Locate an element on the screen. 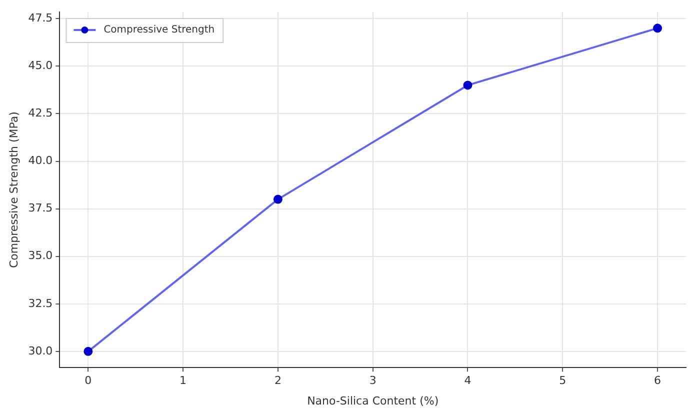 The width and height of the screenshot is (694, 414). y-tick-label: 37.5 is located at coordinates (40, 208).